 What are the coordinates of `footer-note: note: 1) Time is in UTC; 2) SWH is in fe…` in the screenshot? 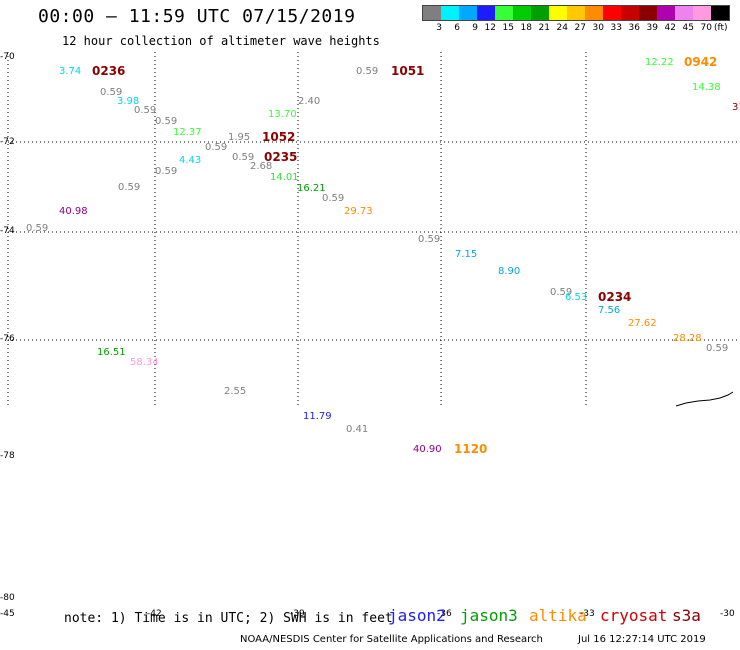 It's located at (228, 618).